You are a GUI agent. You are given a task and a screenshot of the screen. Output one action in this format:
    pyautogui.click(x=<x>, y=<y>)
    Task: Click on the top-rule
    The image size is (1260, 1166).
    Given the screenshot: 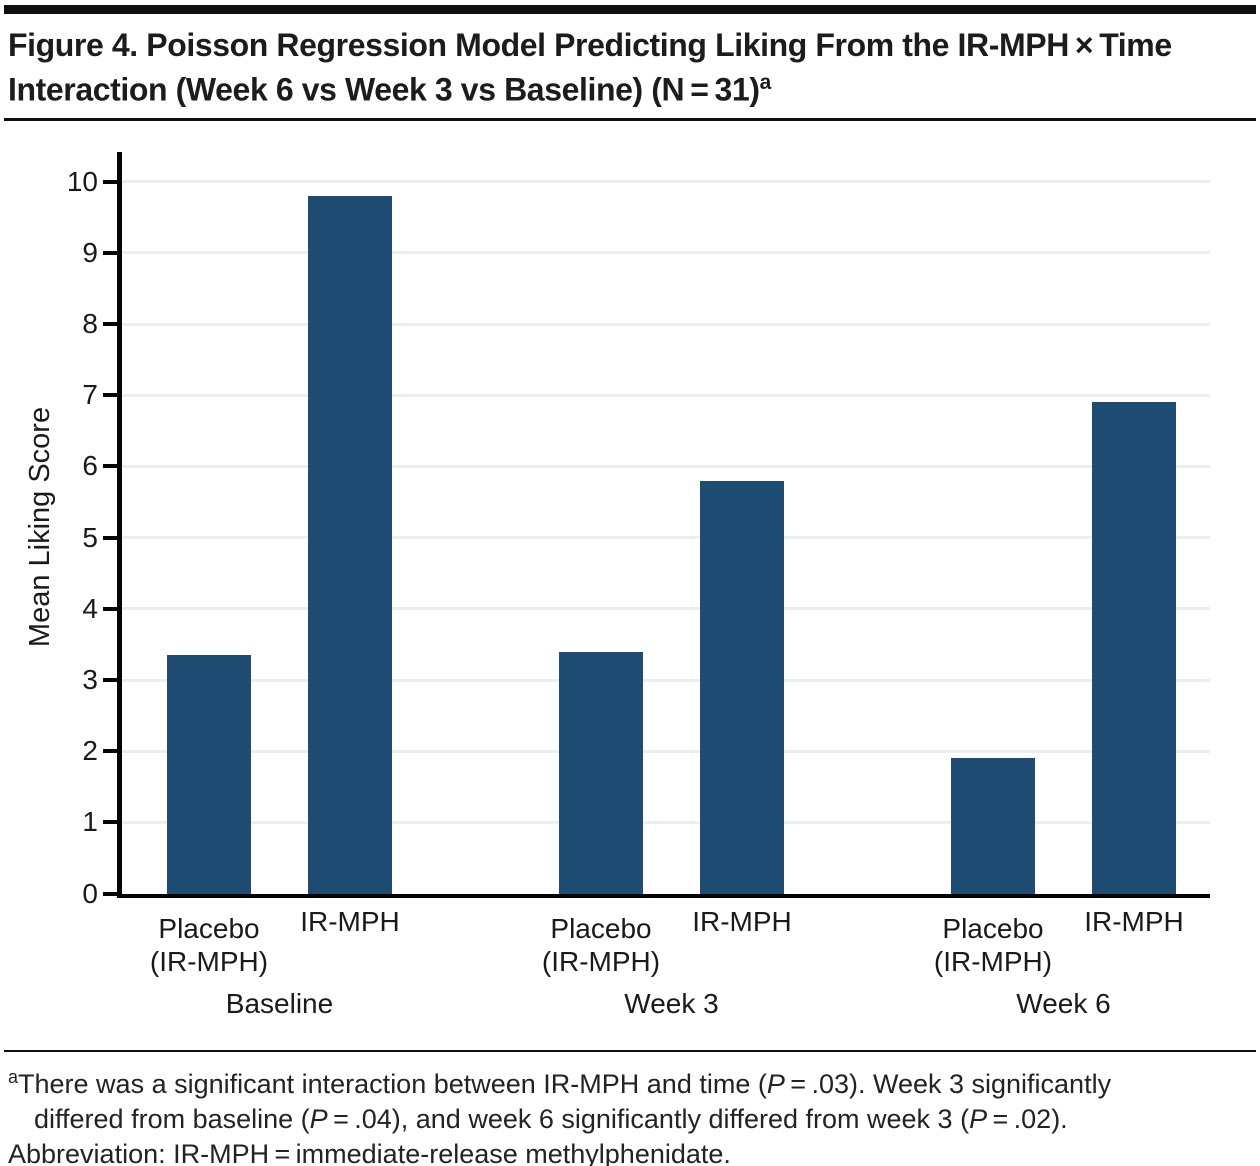 What is the action you would take?
    pyautogui.click(x=630, y=9)
    